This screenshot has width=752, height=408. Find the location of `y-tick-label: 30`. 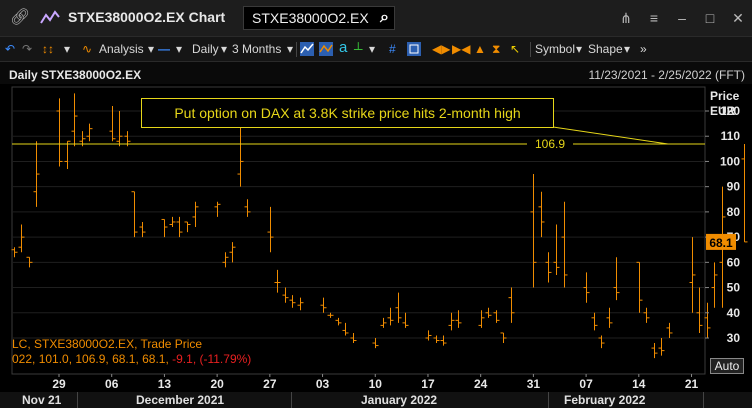

y-tick-label: 30 is located at coordinates (734, 338).